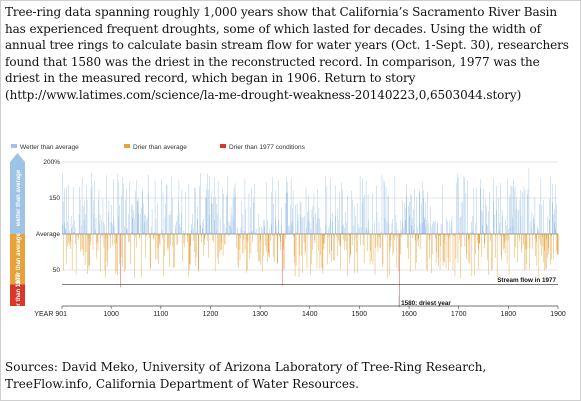  Describe the element at coordinates (57, 270) in the screenshot. I see `y-tick-label-3: 50` at that location.